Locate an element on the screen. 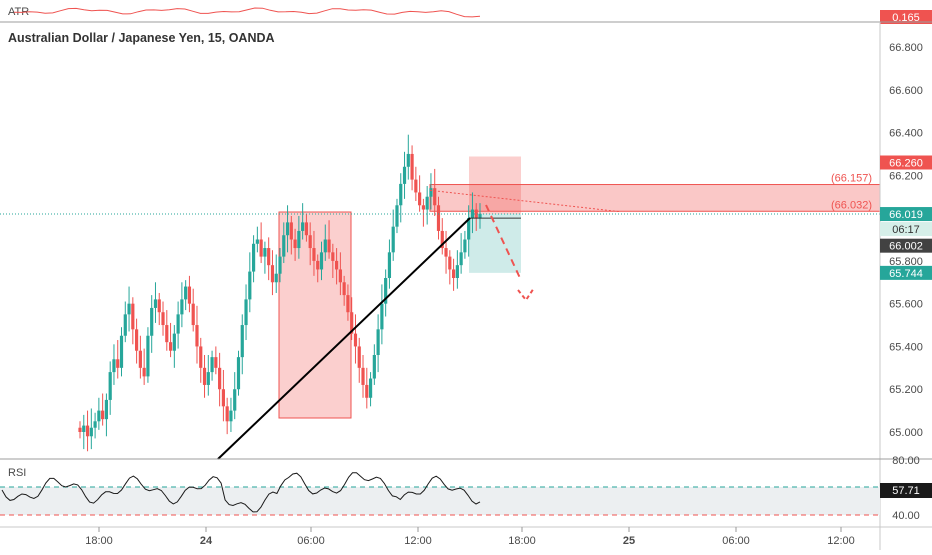 Image resolution: width=932 pixels, height=555 pixels. rsi-value-text: 57.71 is located at coordinates (906, 491).